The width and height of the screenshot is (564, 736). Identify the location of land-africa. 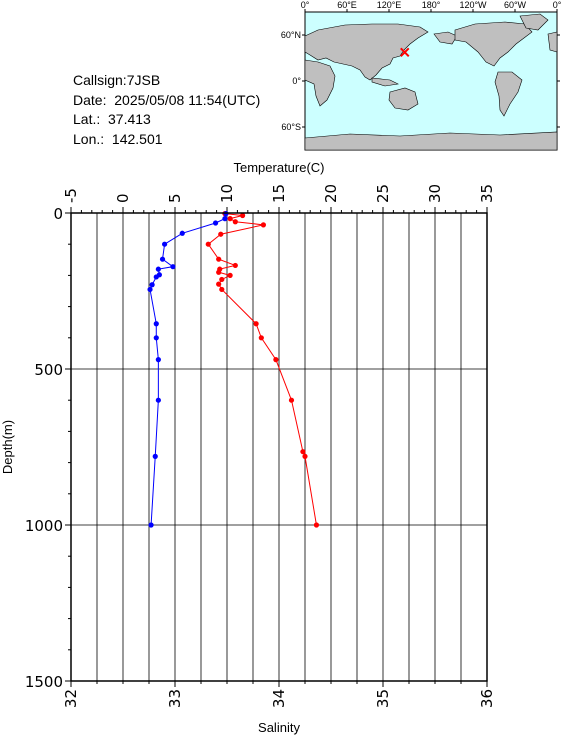
(320, 83).